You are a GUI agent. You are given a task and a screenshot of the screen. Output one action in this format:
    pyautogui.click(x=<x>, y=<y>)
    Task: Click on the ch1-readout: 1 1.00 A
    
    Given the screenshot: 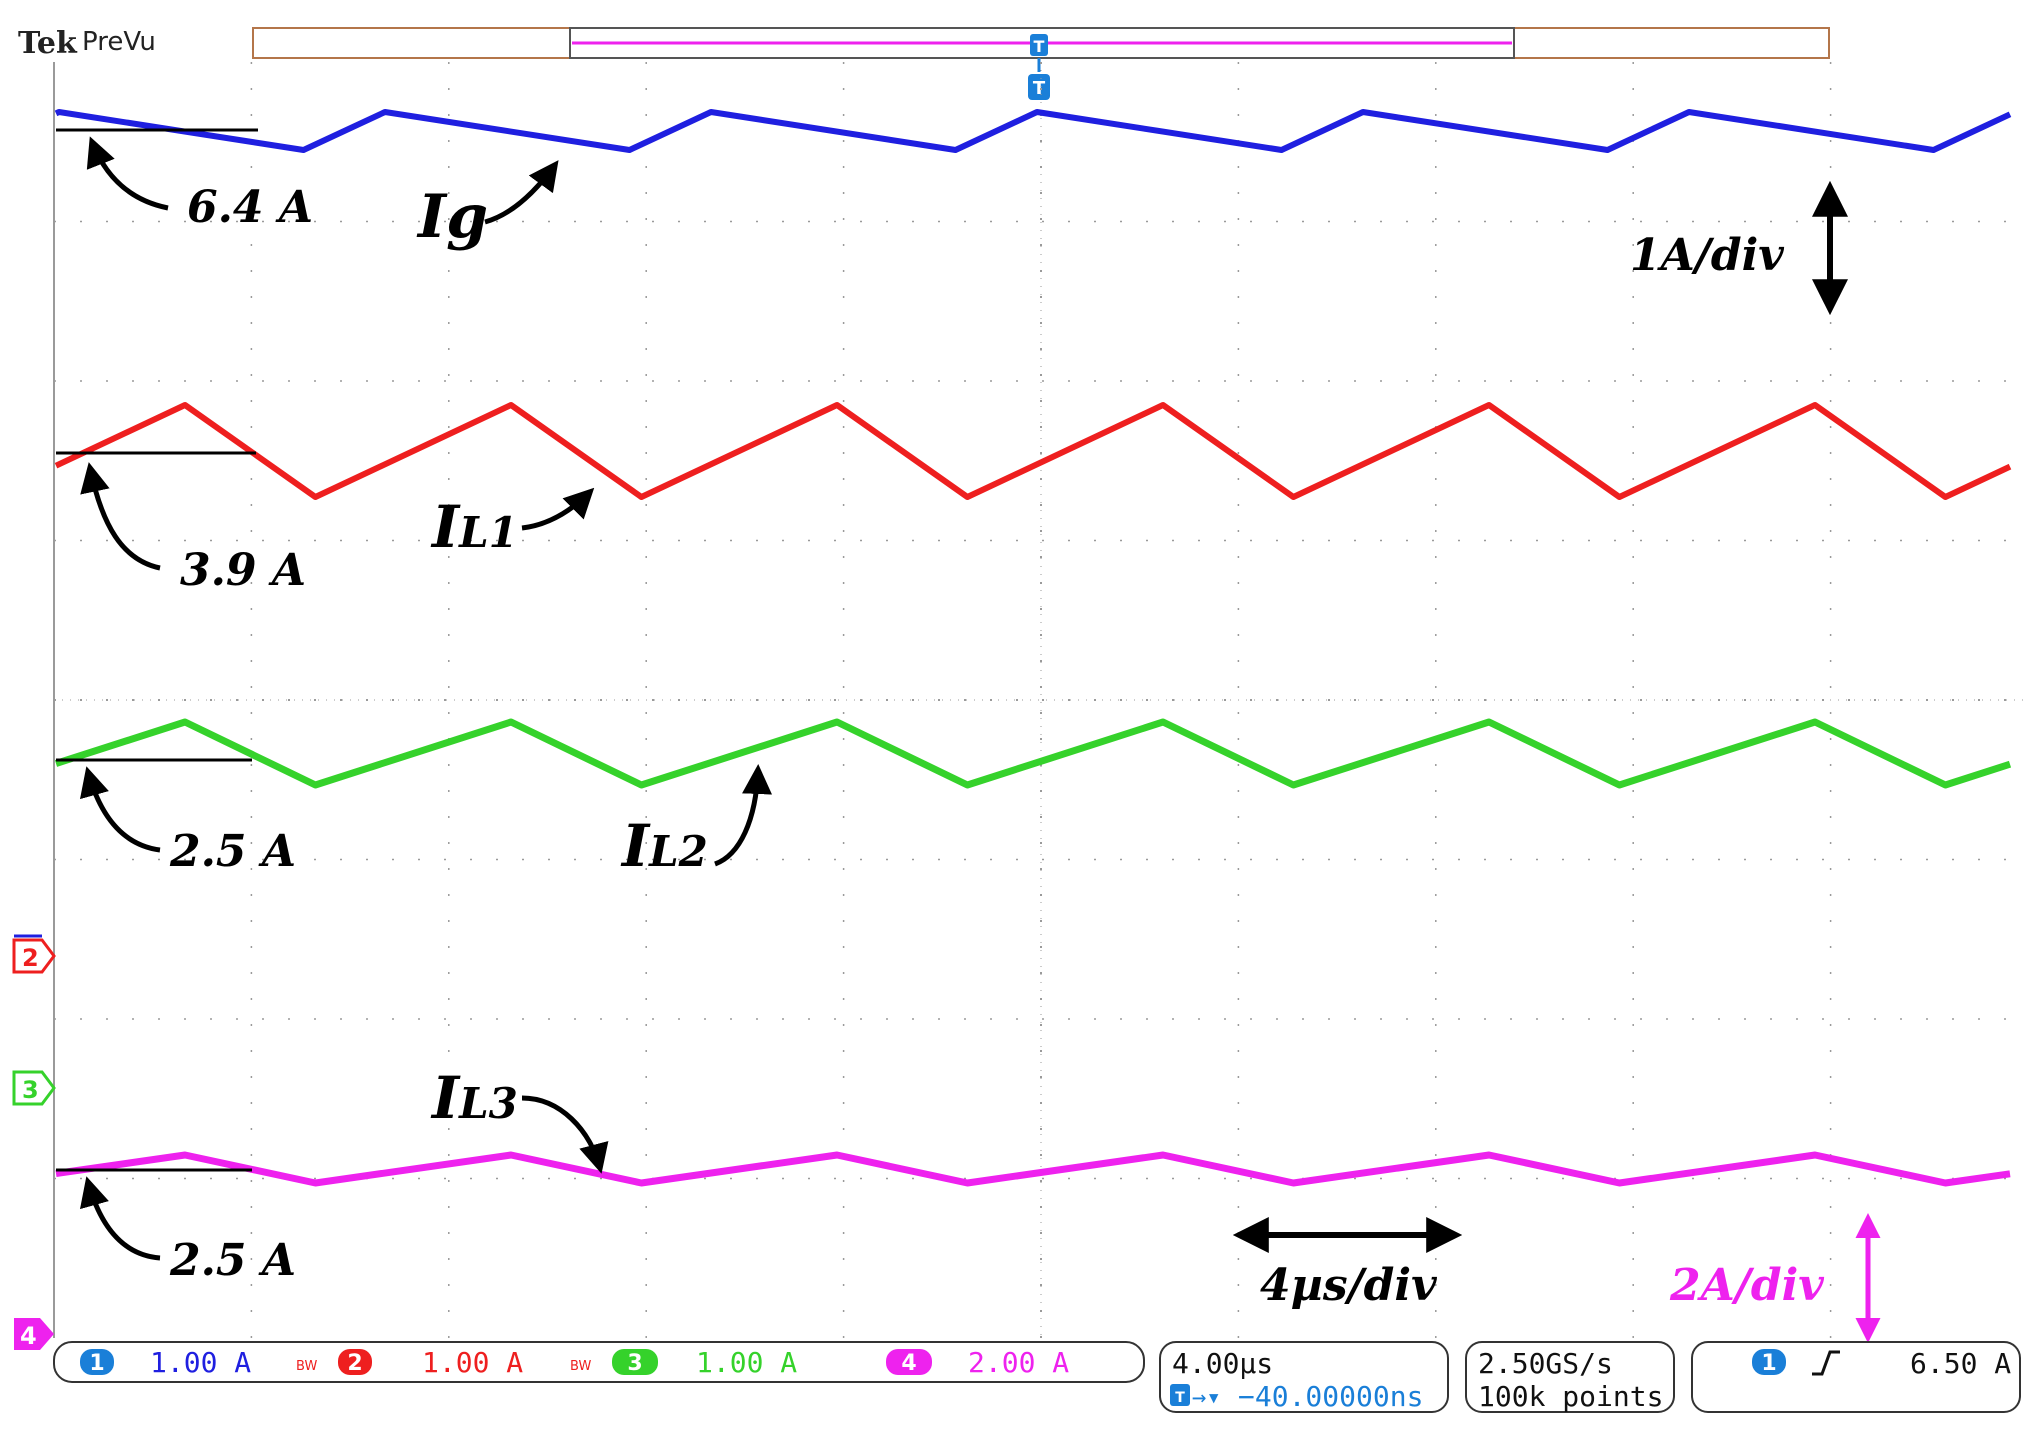 What is the action you would take?
    pyautogui.click(x=165, y=1362)
    